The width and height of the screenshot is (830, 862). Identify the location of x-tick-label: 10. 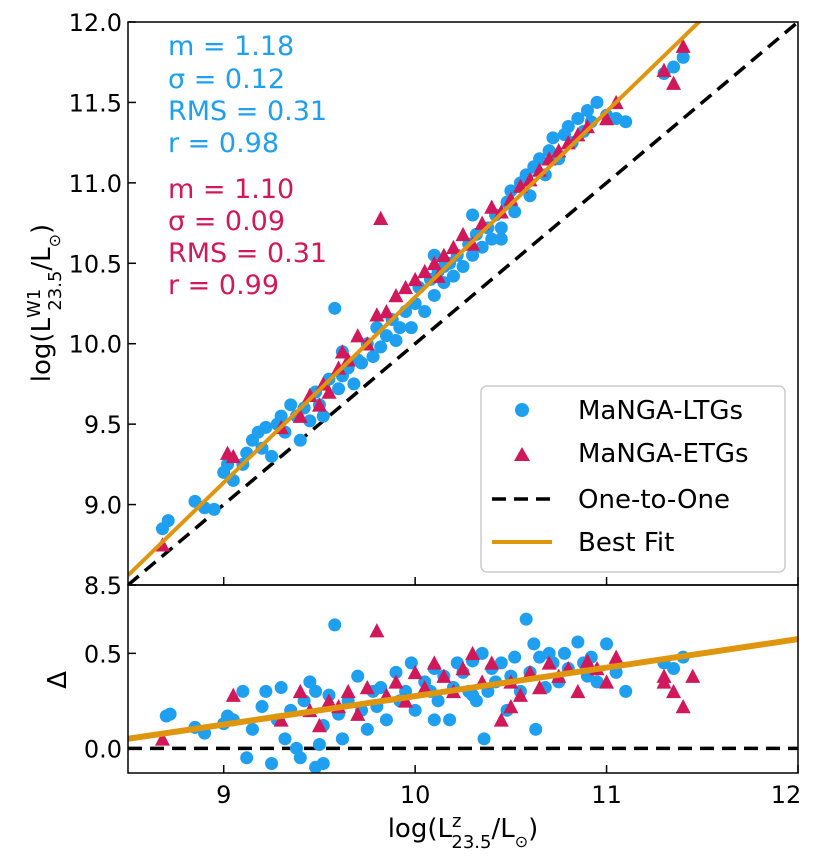
(415, 795).